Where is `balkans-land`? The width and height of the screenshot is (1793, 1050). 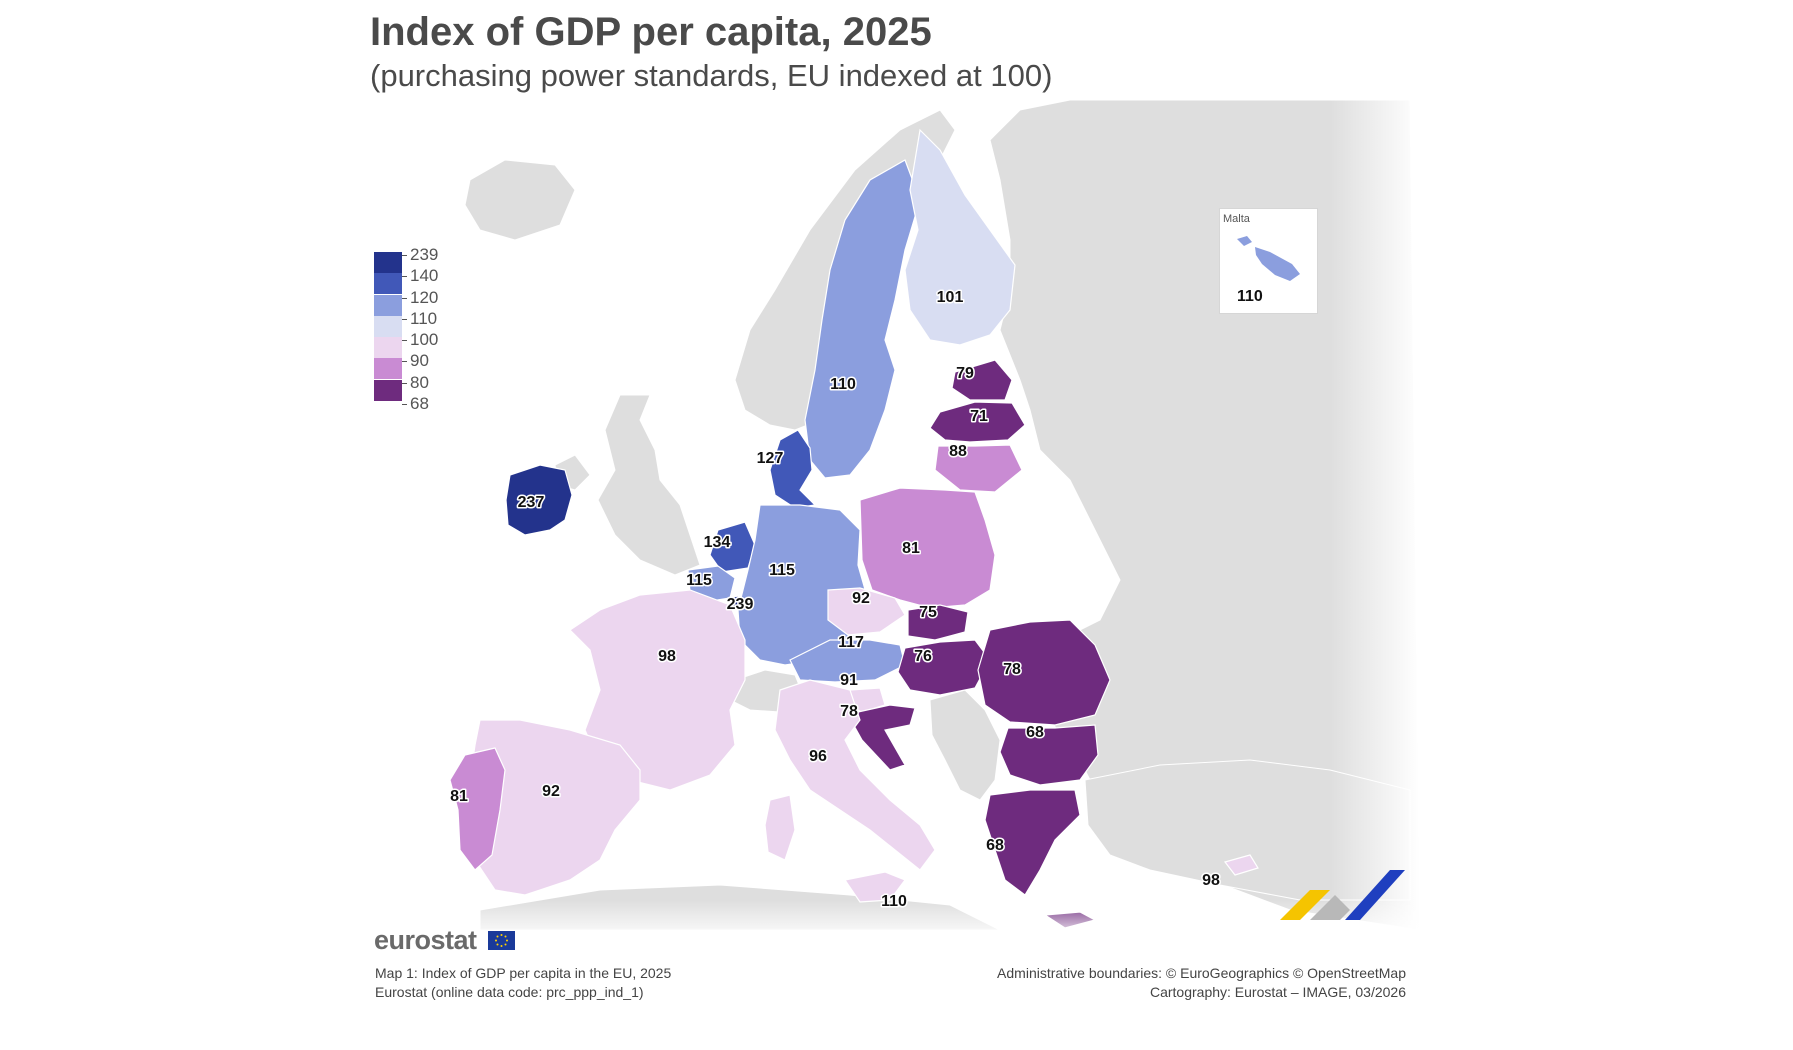 balkans-land is located at coordinates (965, 745).